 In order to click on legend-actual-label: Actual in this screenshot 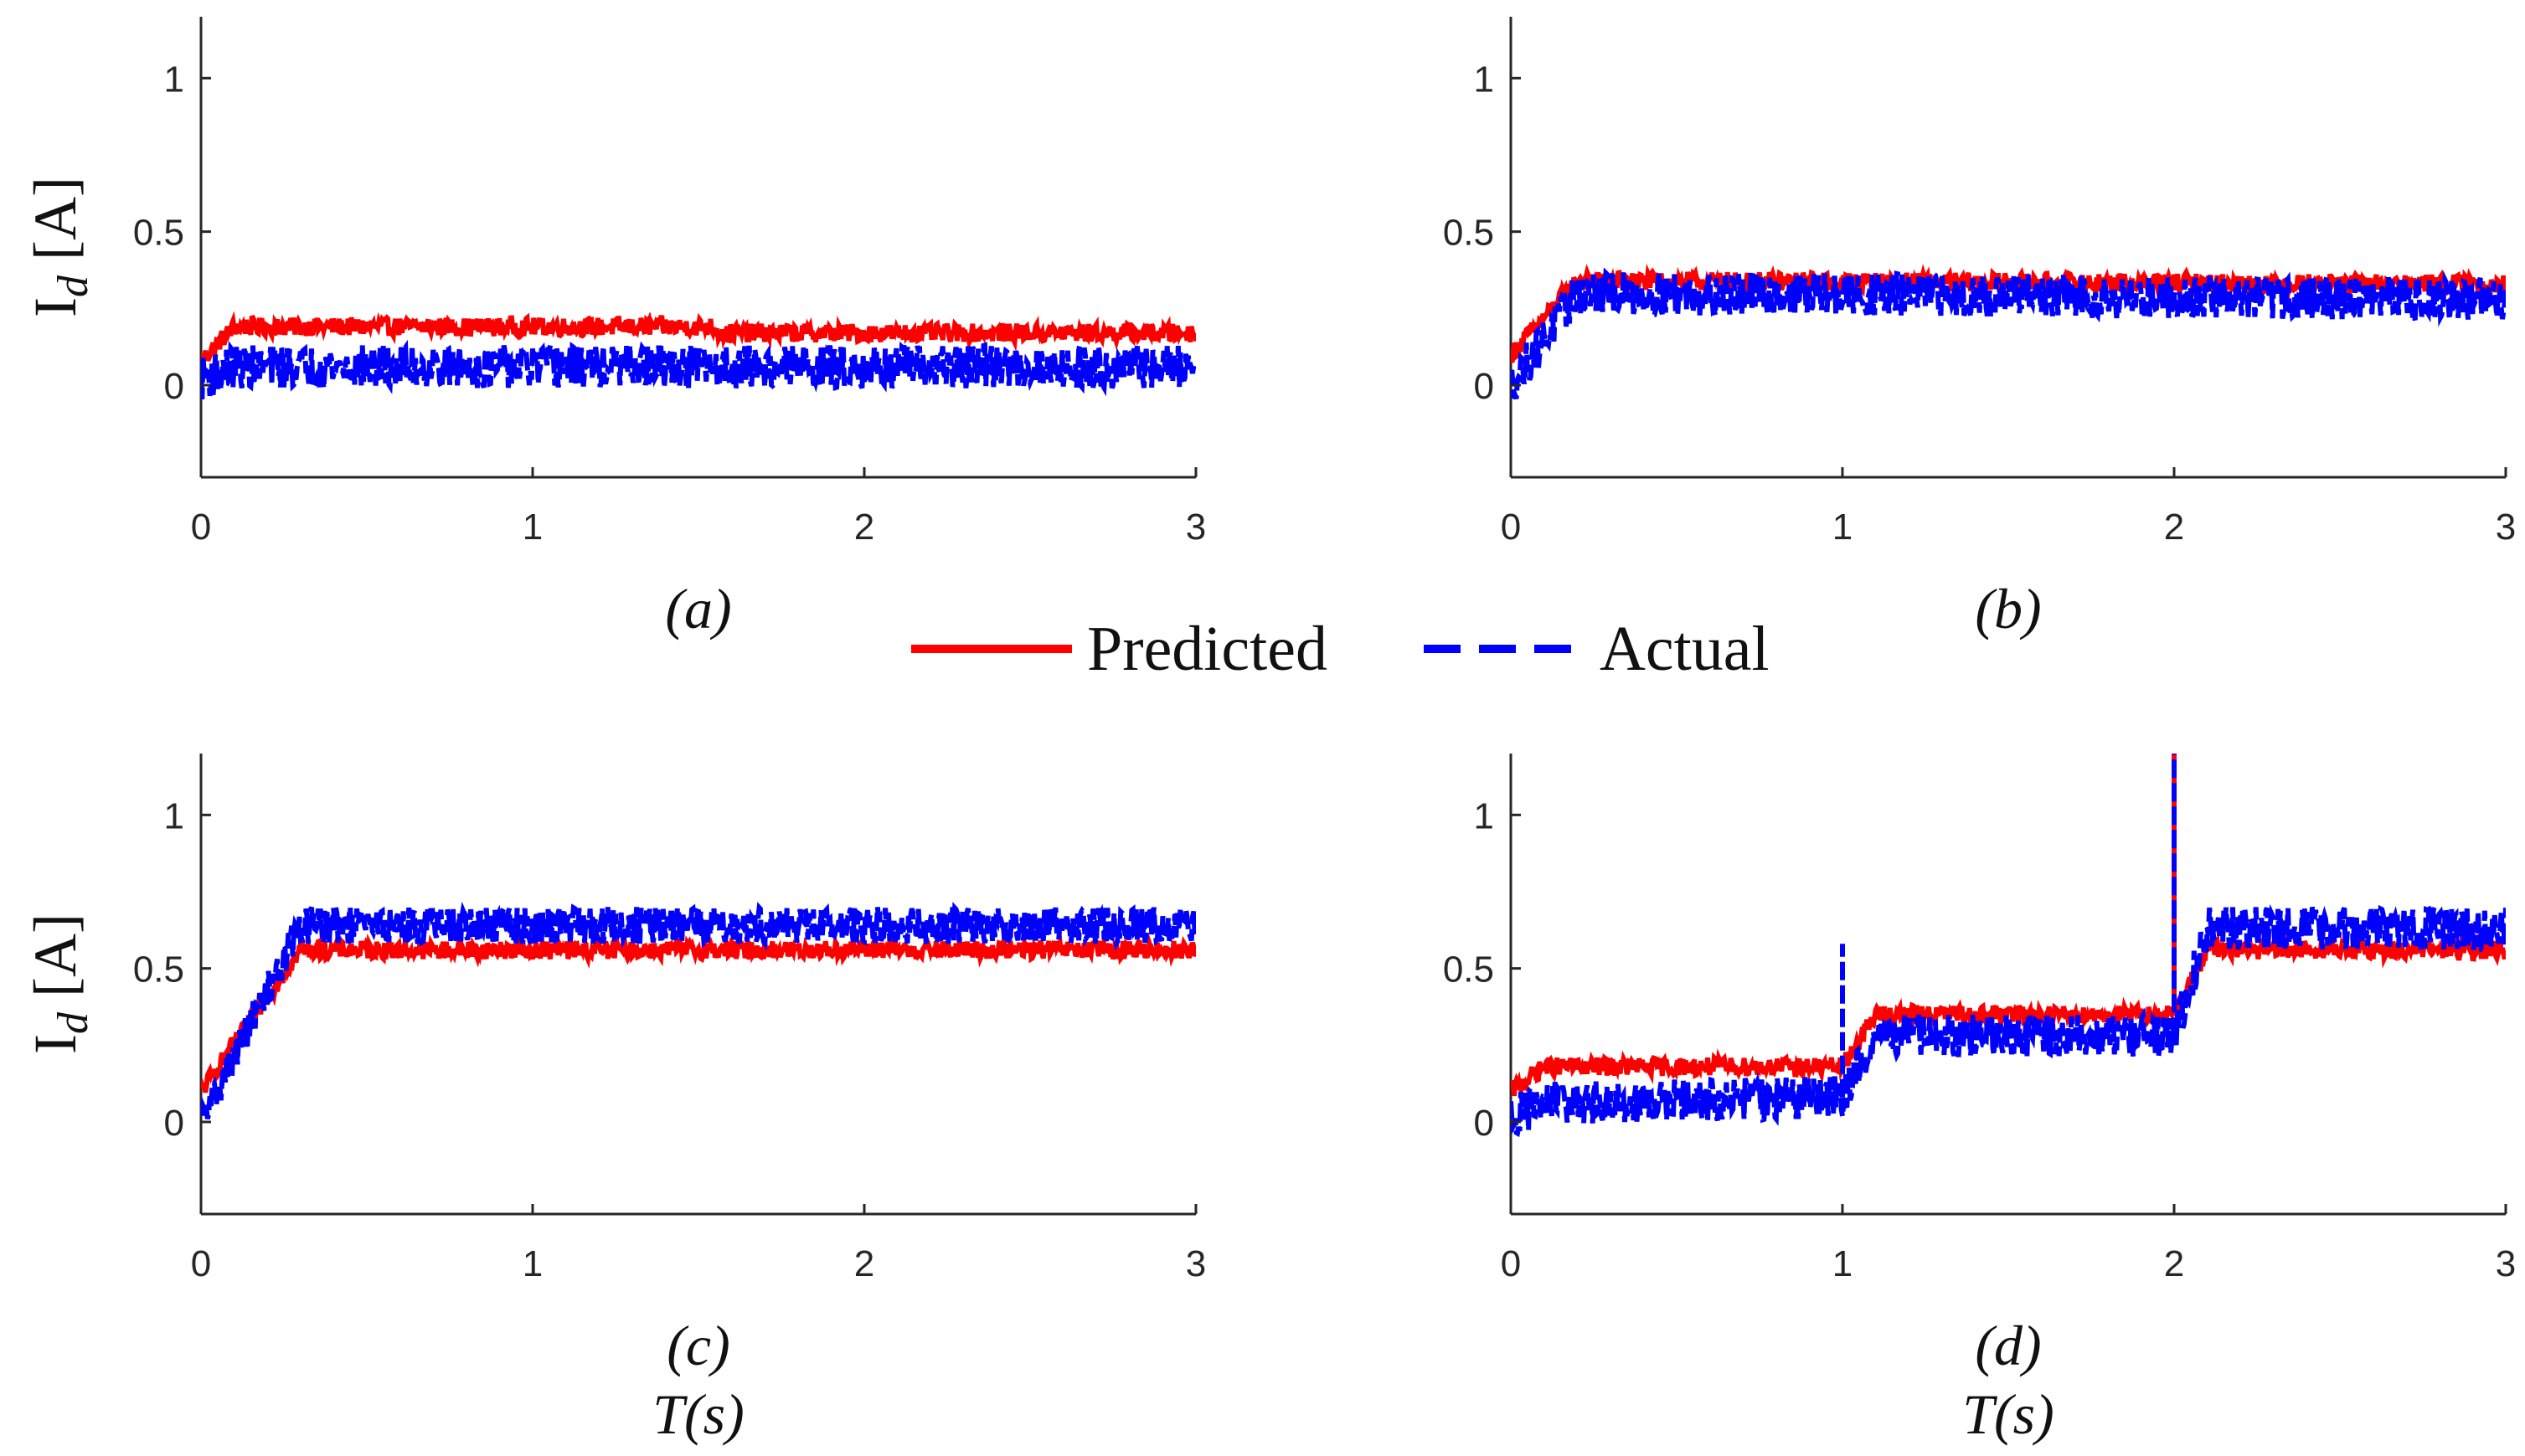, I will do `click(1685, 649)`.